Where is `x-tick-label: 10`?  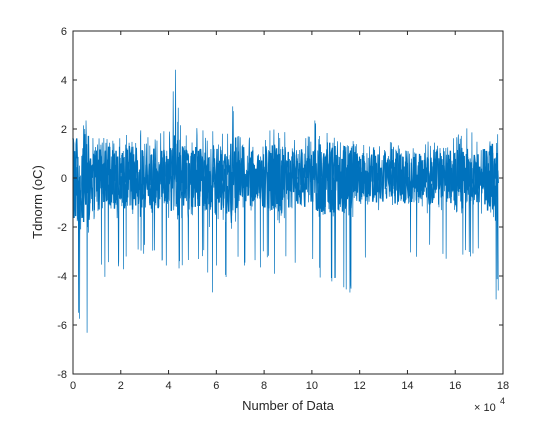 x-tick-label: 10 is located at coordinates (312, 386).